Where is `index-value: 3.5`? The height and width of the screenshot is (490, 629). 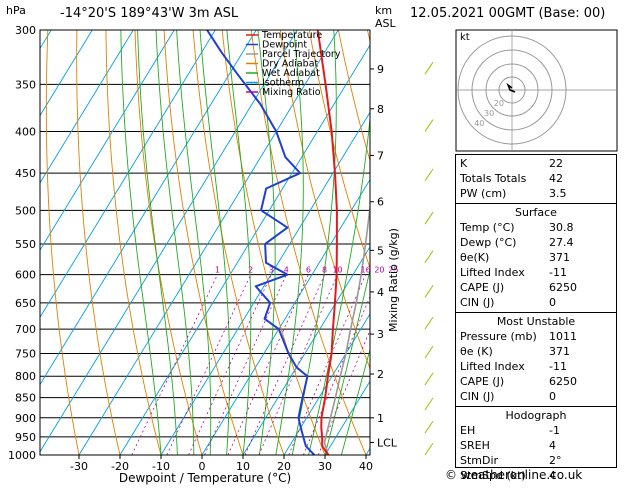 index-value: 3.5 is located at coordinates (558, 193).